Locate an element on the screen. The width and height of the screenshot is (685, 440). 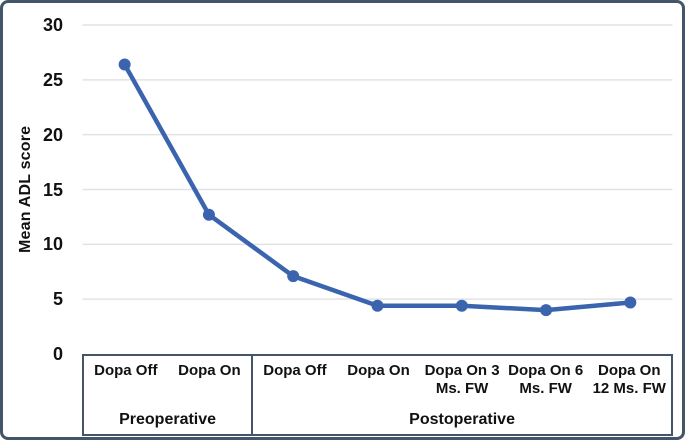
y-tick-label: 30 is located at coordinates (52, 25).